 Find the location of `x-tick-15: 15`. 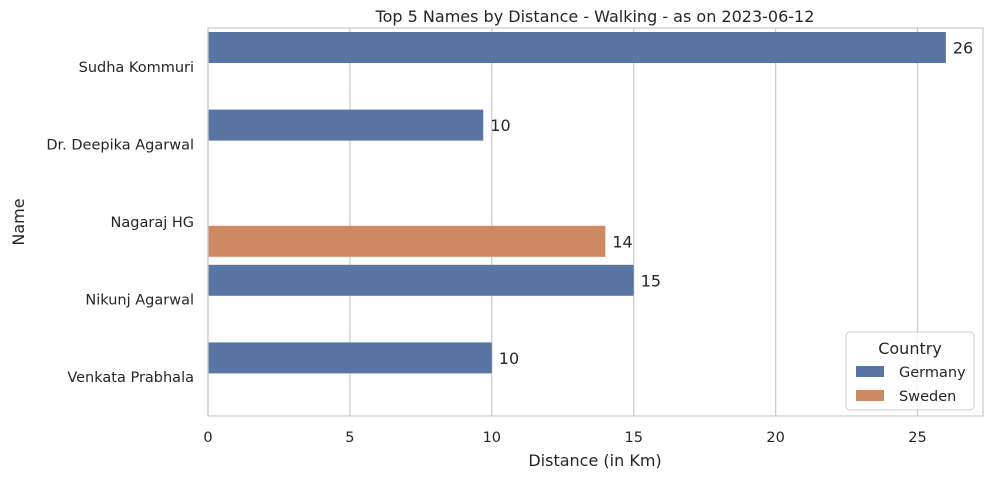

x-tick-15: 15 is located at coordinates (633, 438).